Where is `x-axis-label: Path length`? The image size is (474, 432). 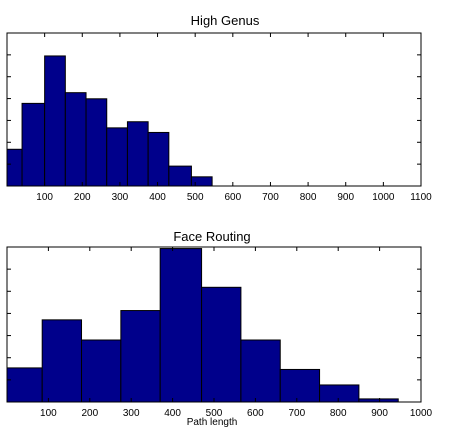 x-axis-label: Path length is located at coordinates (212, 422).